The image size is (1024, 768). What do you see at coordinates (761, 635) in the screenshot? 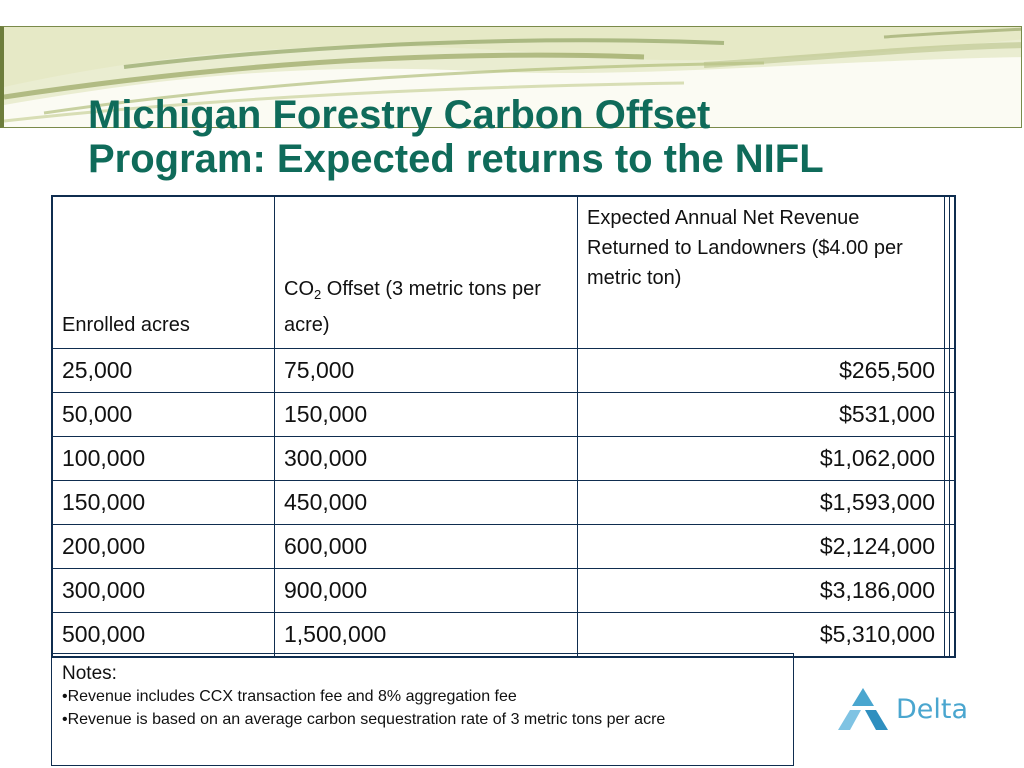
I see `revenue-cell: $5,310,000` at bounding box center [761, 635].